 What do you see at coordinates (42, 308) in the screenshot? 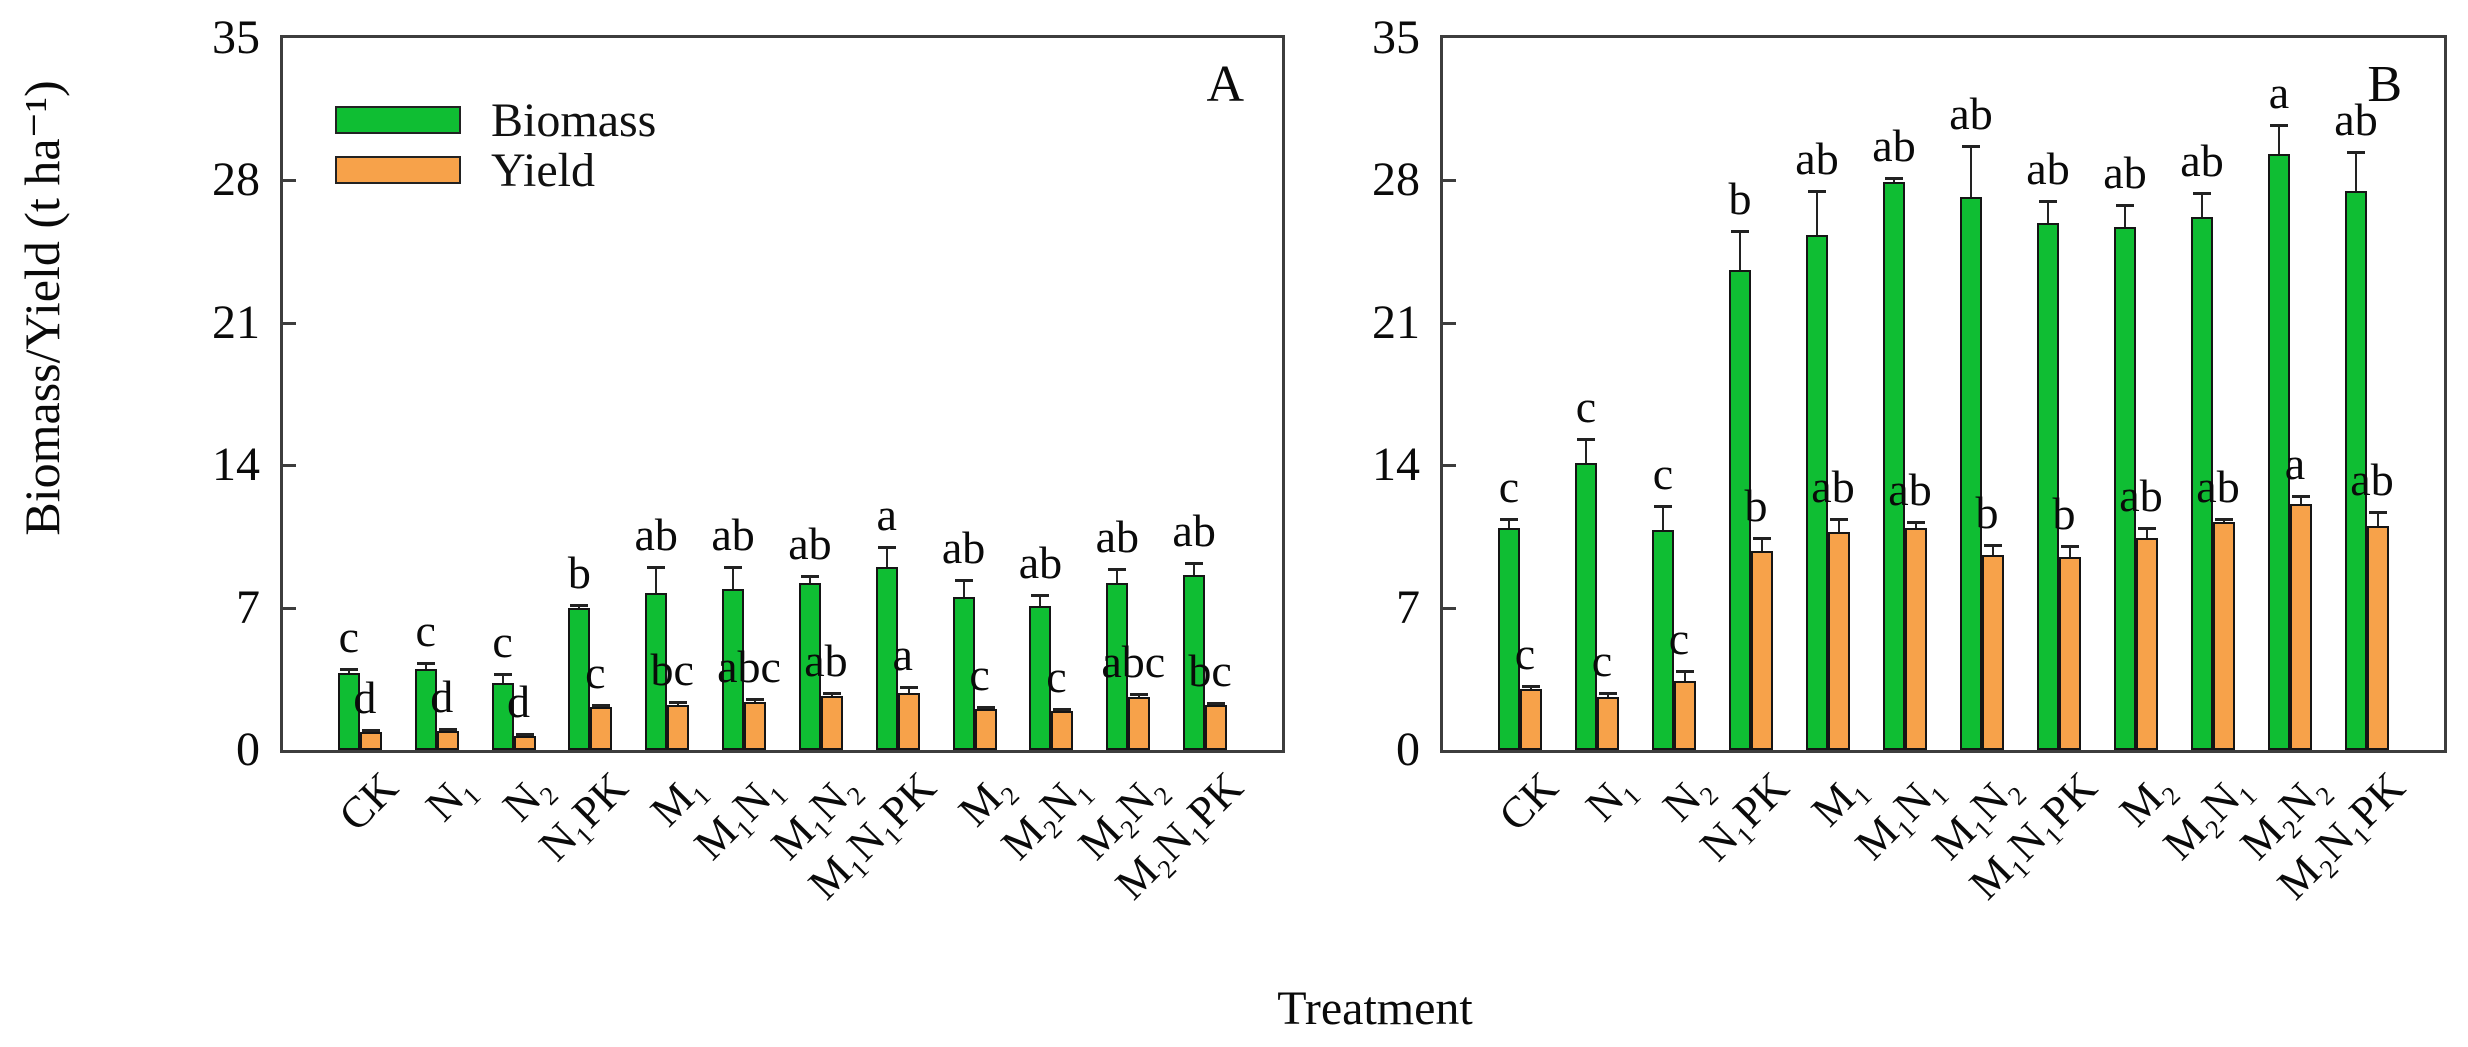
I see `y-axis-title: Biomass/Yield (t ha⁻¹)` at bounding box center [42, 308].